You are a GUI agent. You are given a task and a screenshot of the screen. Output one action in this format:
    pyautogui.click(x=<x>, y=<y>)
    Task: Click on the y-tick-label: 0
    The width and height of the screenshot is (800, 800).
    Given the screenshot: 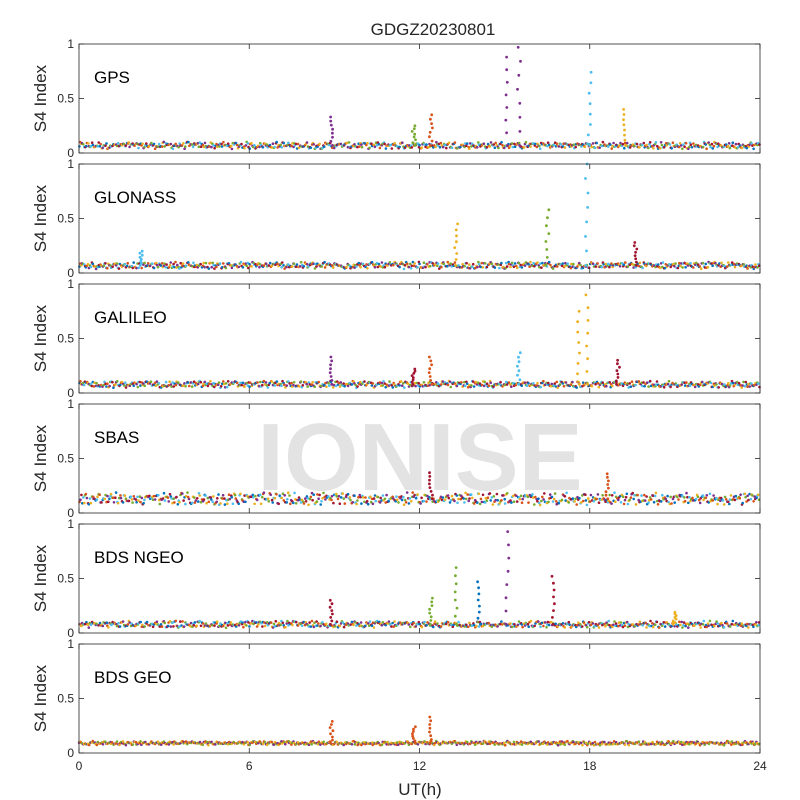 What is the action you would take?
    pyautogui.click(x=70, y=393)
    